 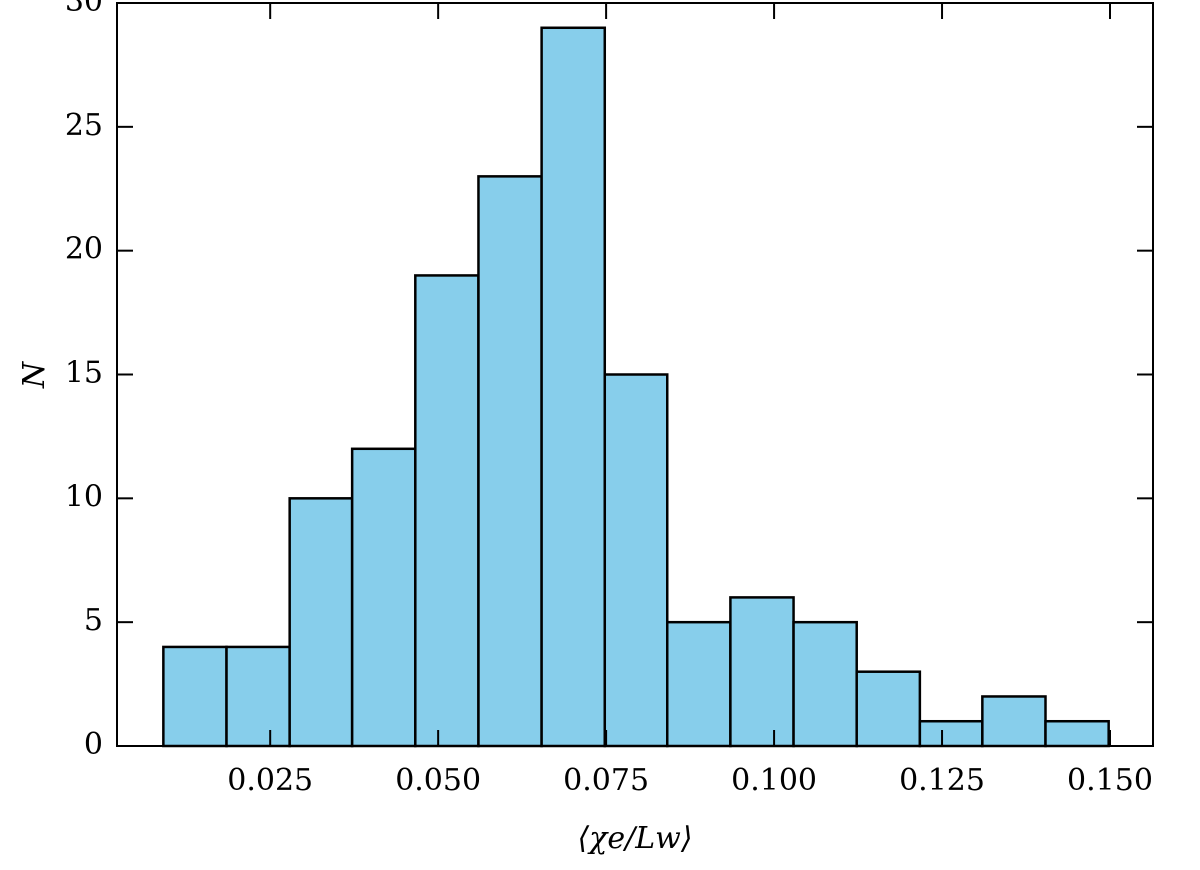 What do you see at coordinates (34, 374) in the screenshot?
I see `y-axis-label: N` at bounding box center [34, 374].